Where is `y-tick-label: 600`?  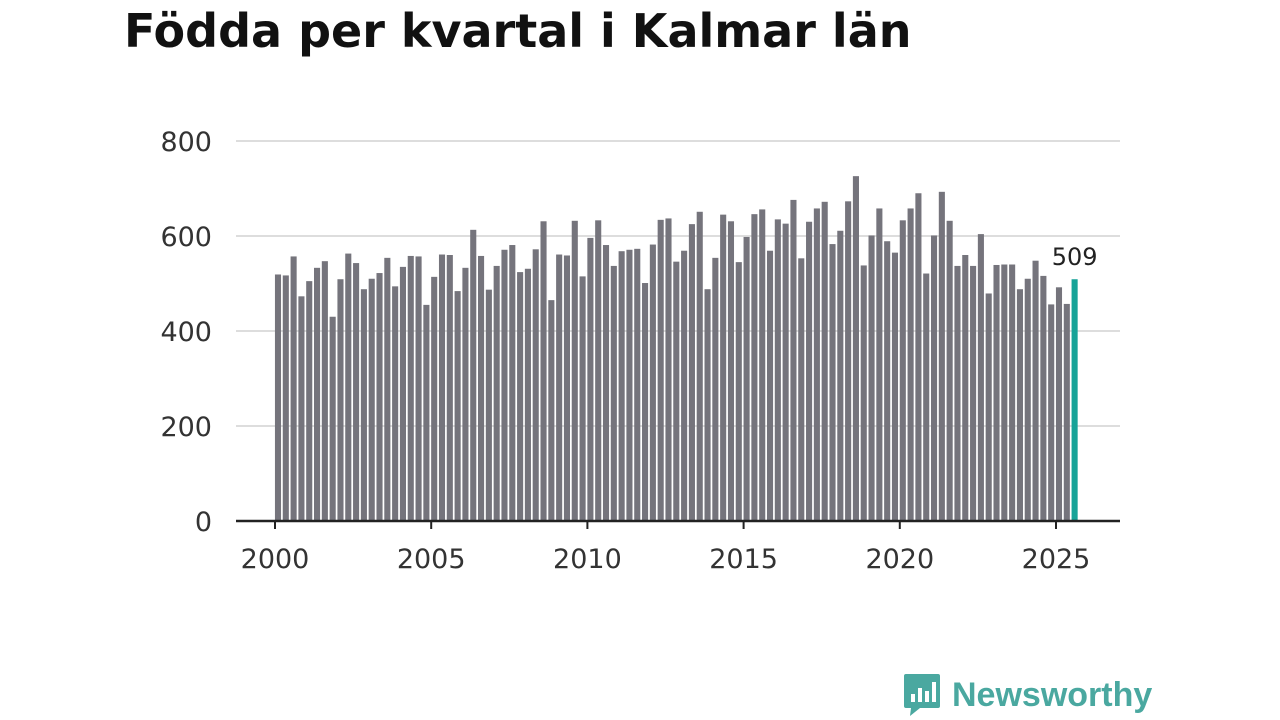 y-tick-label: 600 is located at coordinates (186, 237).